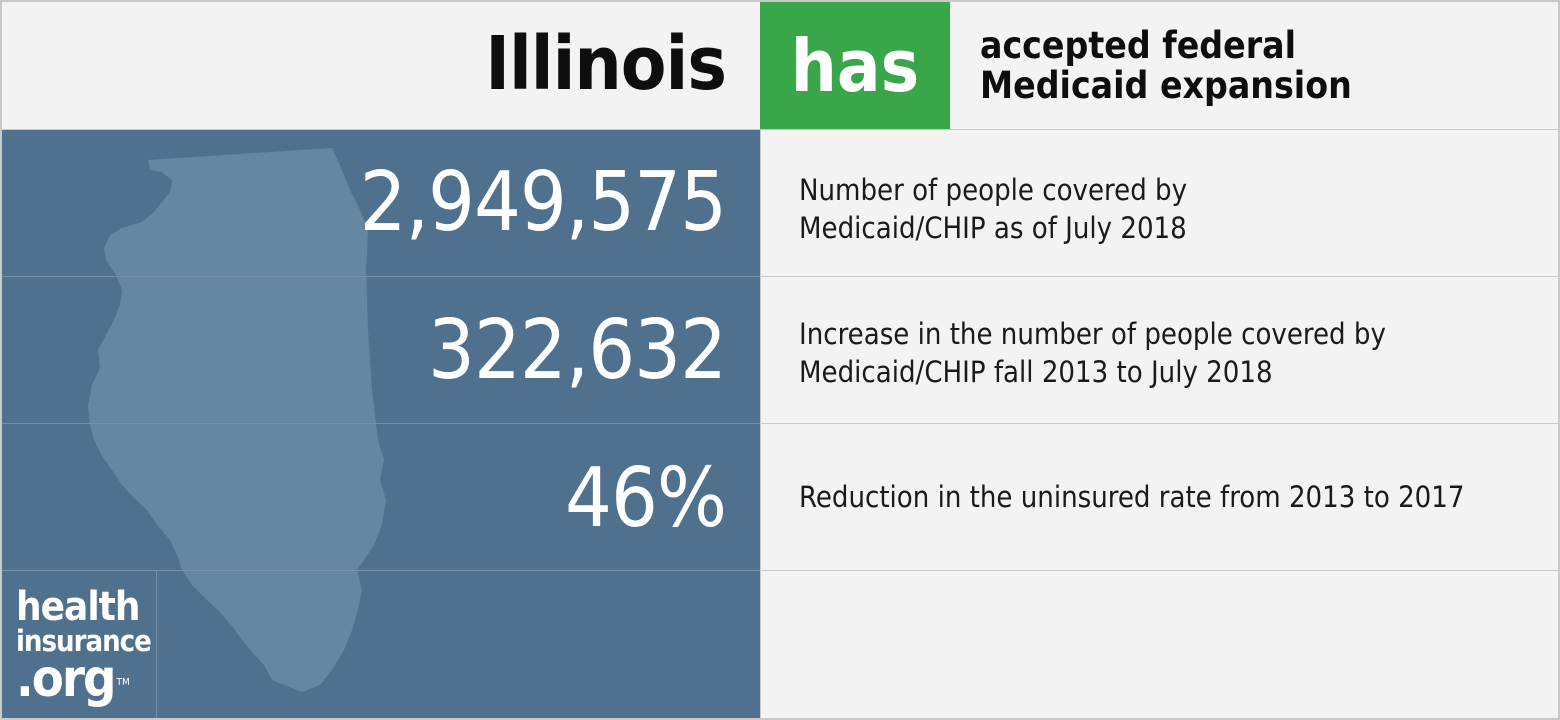 This screenshot has width=1560, height=720. What do you see at coordinates (78, 607) in the screenshot?
I see `logo-line-health: health` at bounding box center [78, 607].